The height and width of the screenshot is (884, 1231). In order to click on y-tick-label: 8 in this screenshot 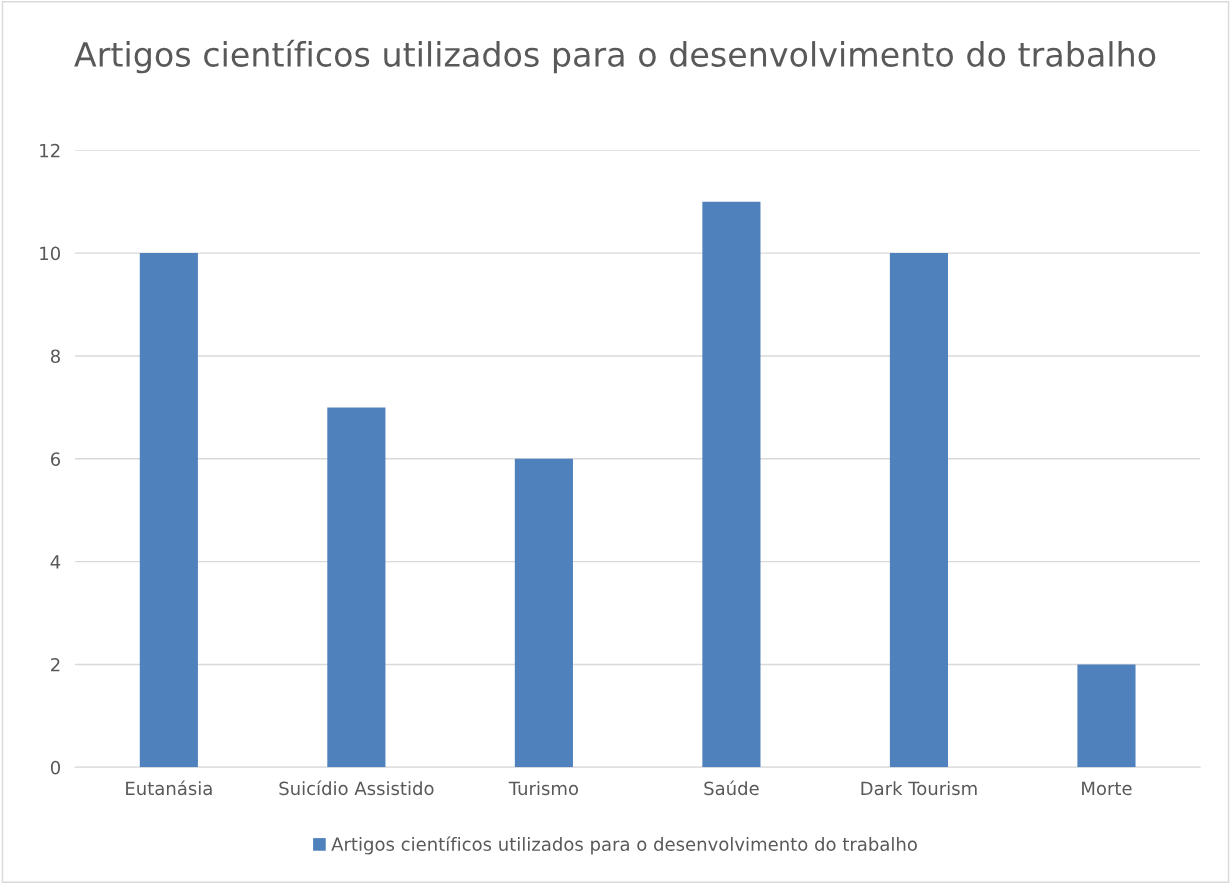, I will do `click(55, 356)`.